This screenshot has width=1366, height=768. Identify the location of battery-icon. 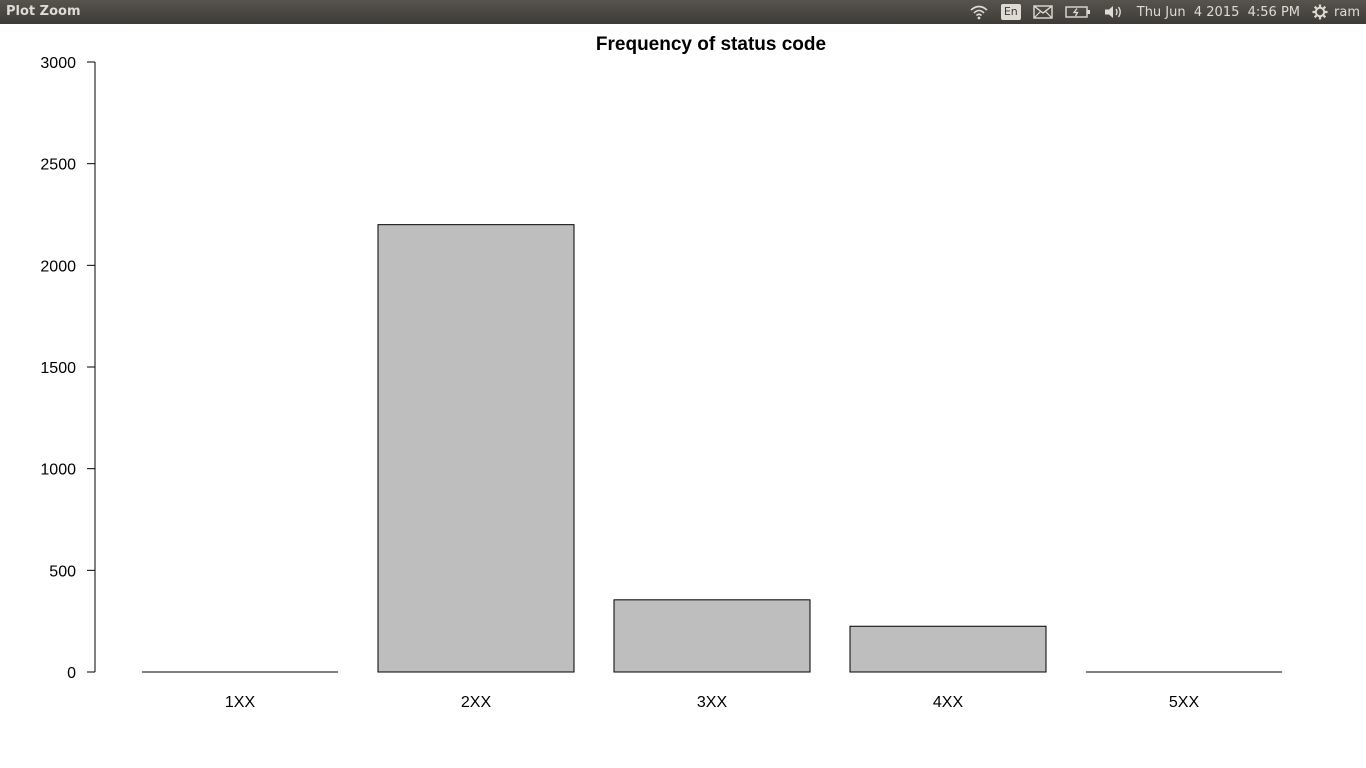
(1078, 12).